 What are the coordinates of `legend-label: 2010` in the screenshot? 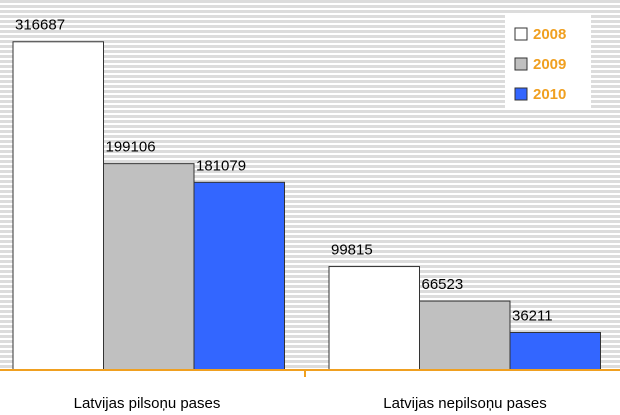 It's located at (549, 94).